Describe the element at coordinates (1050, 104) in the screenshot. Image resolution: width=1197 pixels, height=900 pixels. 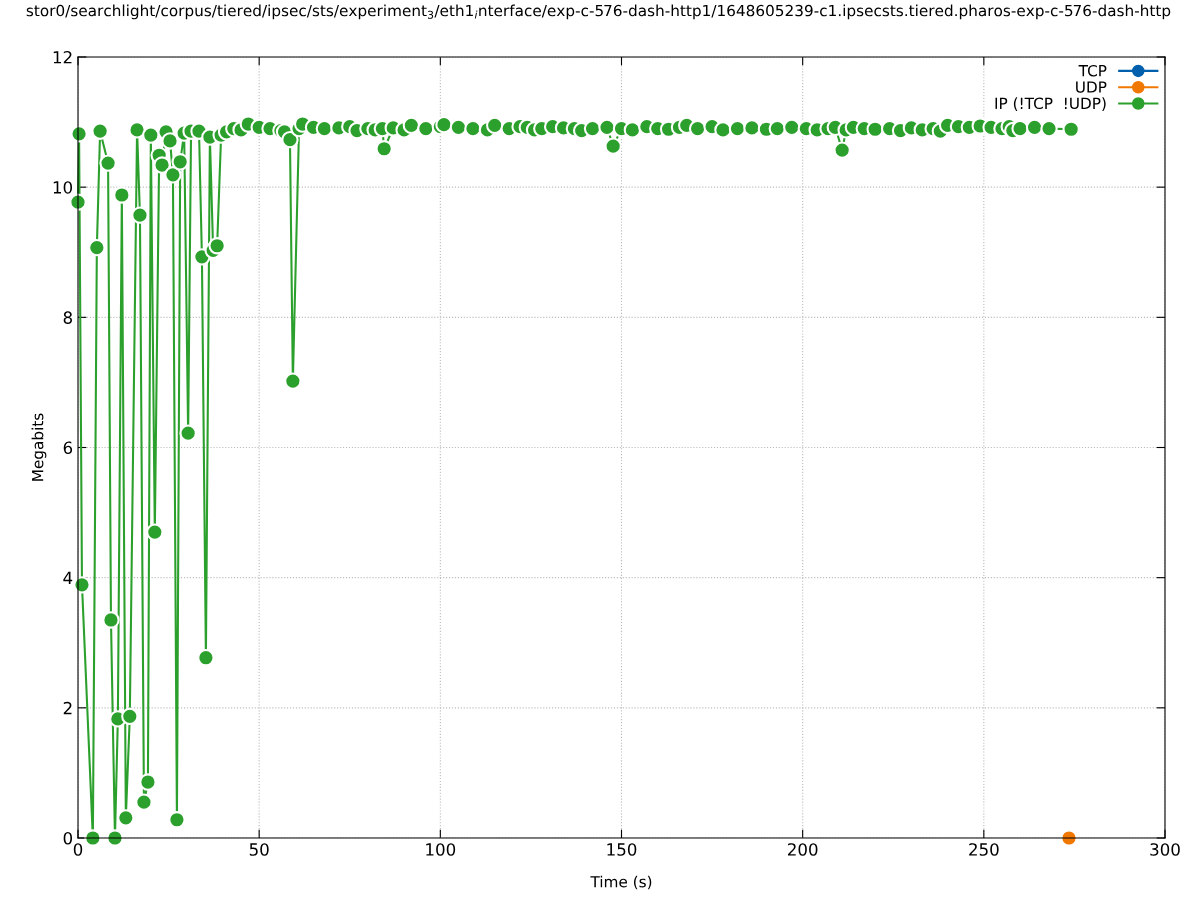
I see `legend-label: IP (!TCP !UDP)` at that location.